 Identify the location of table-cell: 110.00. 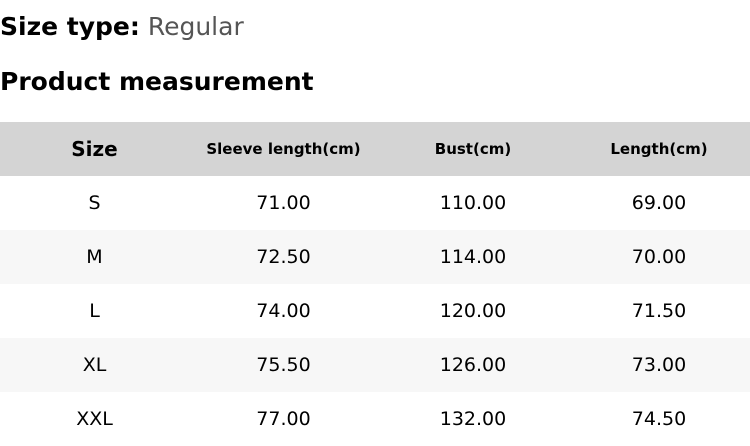
(473, 203).